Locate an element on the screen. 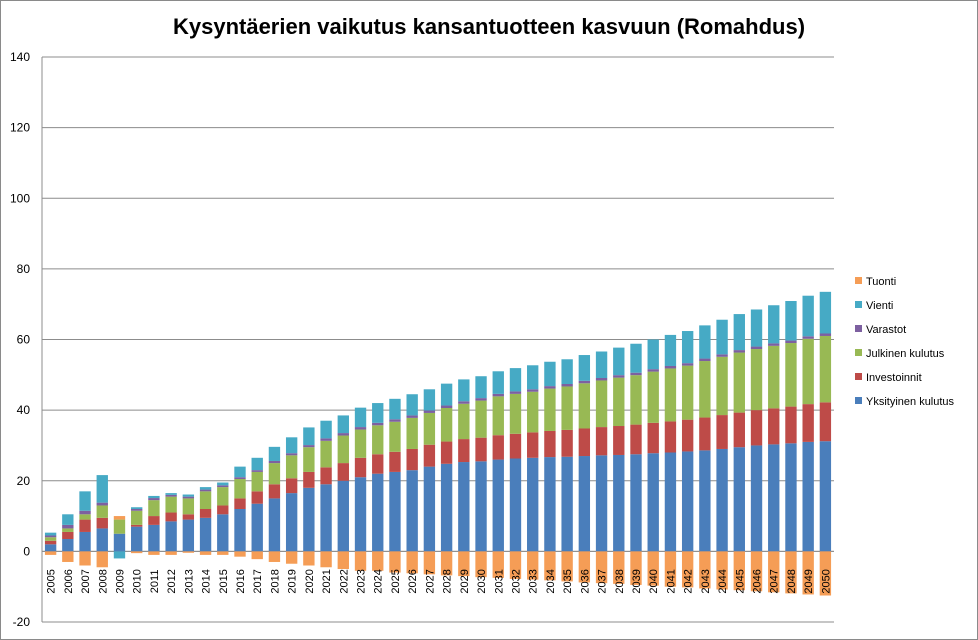 Image resolution: width=978 pixels, height=640 pixels. bar-segment-varastot-2039 is located at coordinates (636, 374).